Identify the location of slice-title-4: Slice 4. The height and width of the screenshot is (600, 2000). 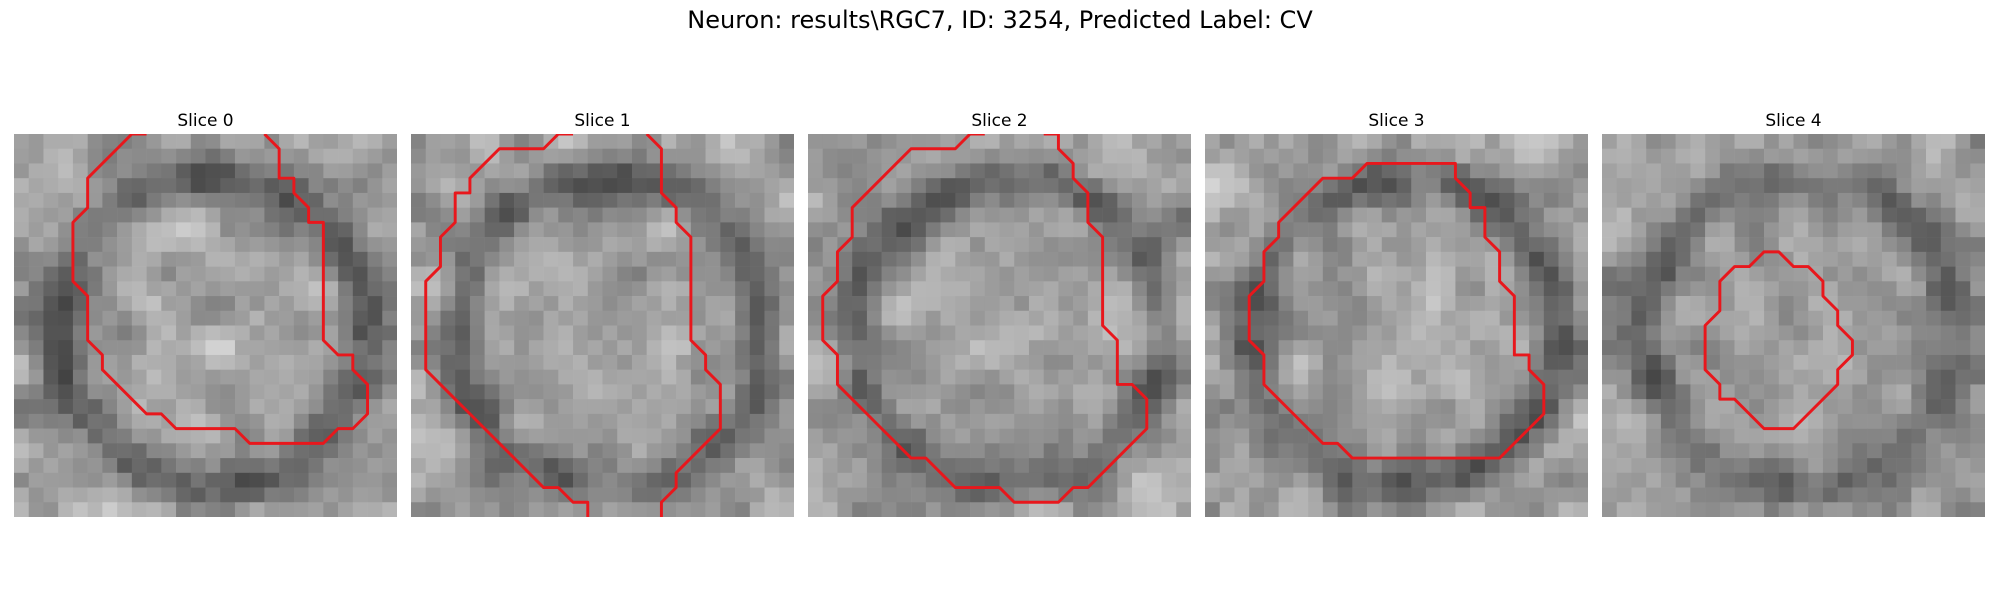
(1793, 121).